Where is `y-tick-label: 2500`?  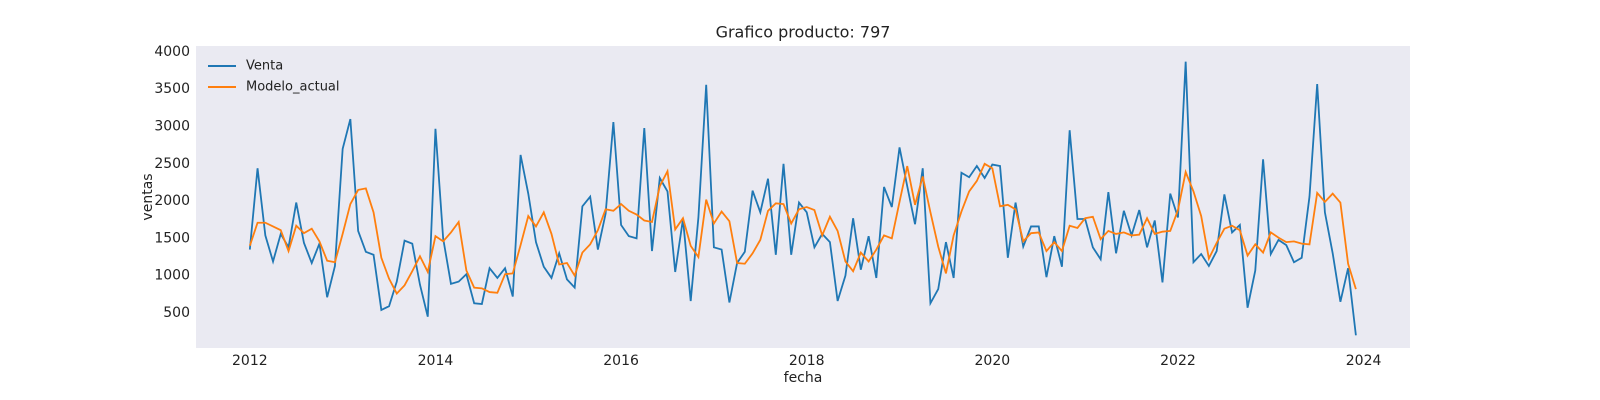
y-tick-label: 2500 is located at coordinates (172, 164).